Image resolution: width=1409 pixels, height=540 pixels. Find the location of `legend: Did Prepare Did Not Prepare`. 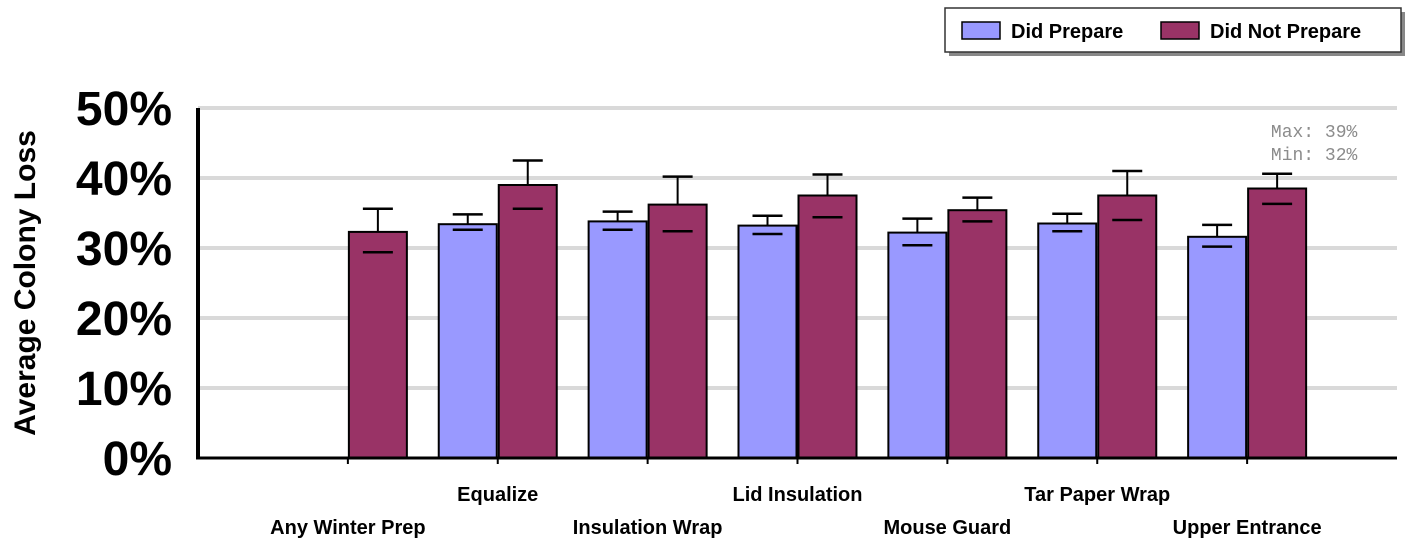

legend: Did Prepare Did Not Prepare is located at coordinates (1174, 31).